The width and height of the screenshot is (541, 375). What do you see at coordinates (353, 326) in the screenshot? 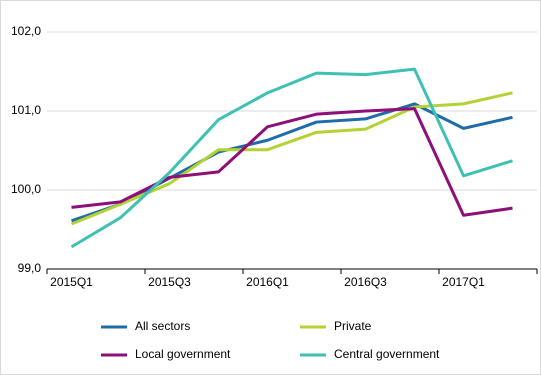
I see `legend-label: Private` at bounding box center [353, 326].